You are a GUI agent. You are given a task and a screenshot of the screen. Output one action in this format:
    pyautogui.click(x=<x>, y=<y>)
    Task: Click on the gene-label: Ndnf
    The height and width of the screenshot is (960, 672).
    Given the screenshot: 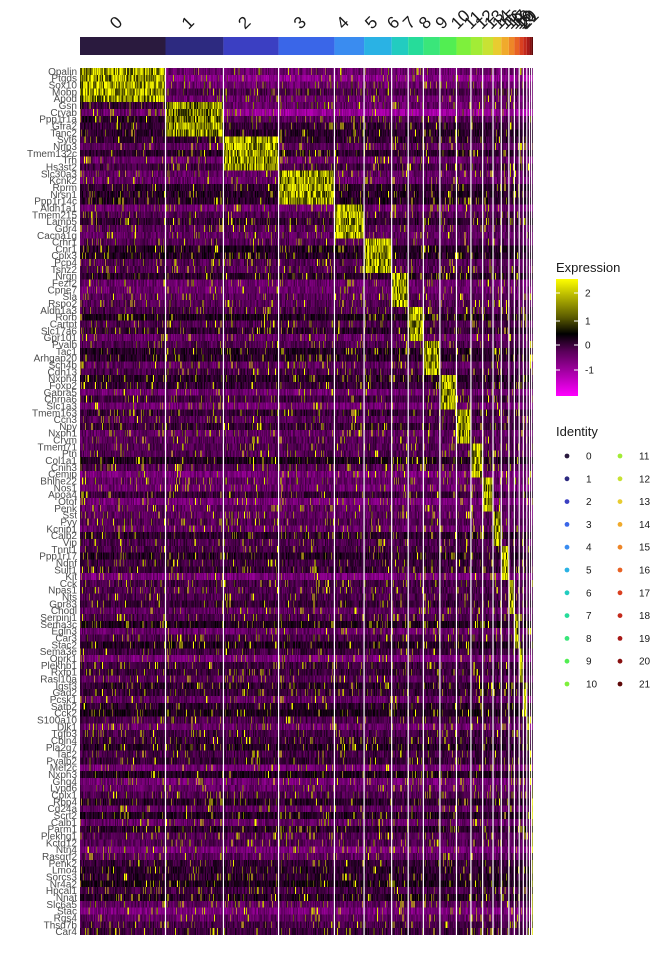 What is the action you would take?
    pyautogui.click(x=66, y=563)
    